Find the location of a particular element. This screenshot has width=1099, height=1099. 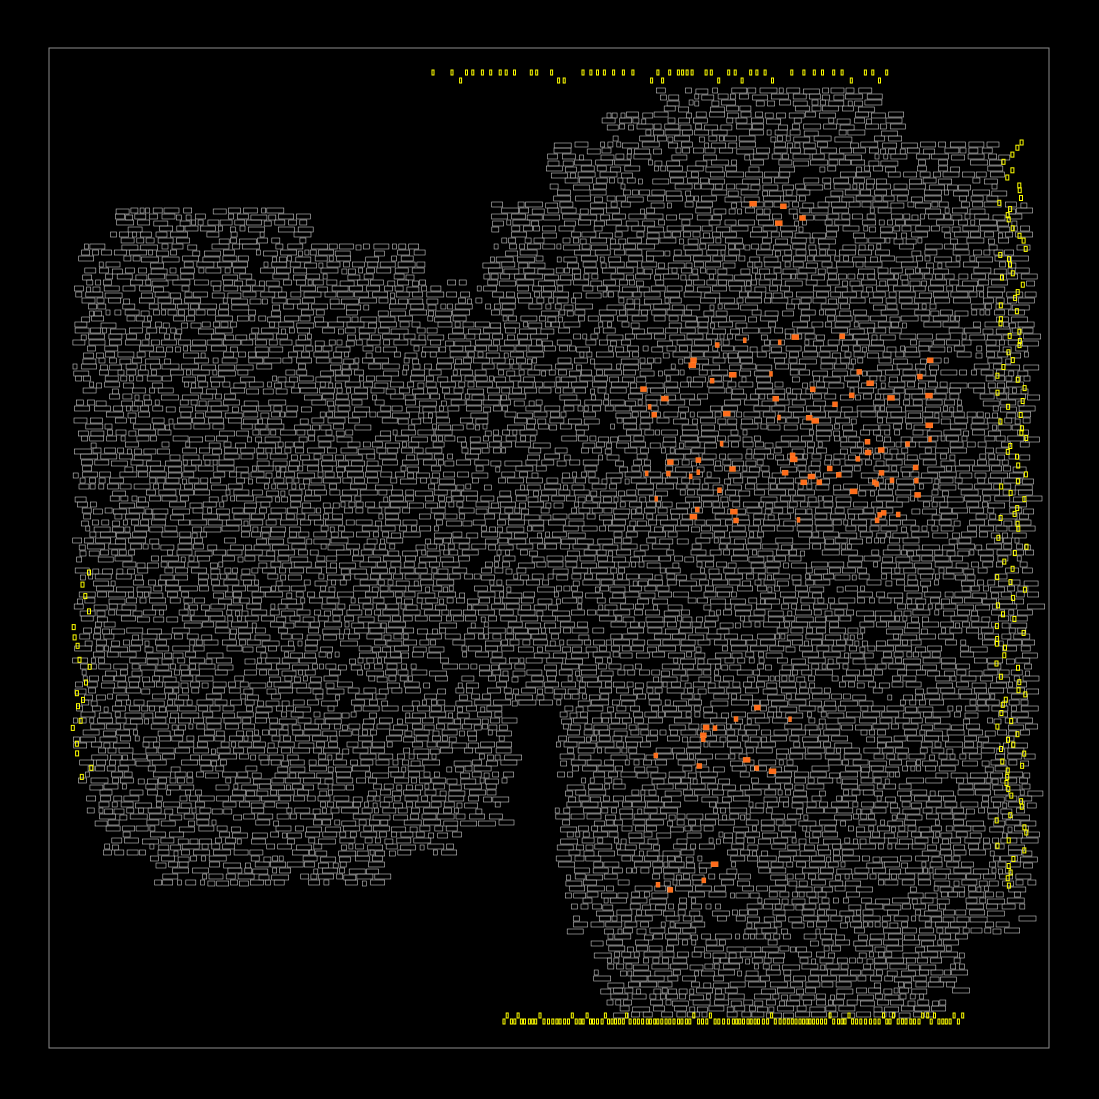

cell-2064 is located at coordinates (421, 385).